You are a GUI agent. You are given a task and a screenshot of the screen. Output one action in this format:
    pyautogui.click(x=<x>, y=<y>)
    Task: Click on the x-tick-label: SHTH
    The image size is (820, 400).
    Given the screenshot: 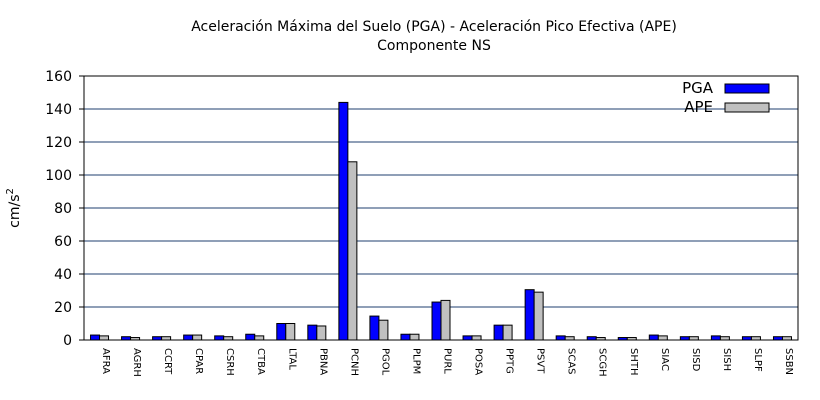 What is the action you would take?
    pyautogui.click(x=633, y=362)
    